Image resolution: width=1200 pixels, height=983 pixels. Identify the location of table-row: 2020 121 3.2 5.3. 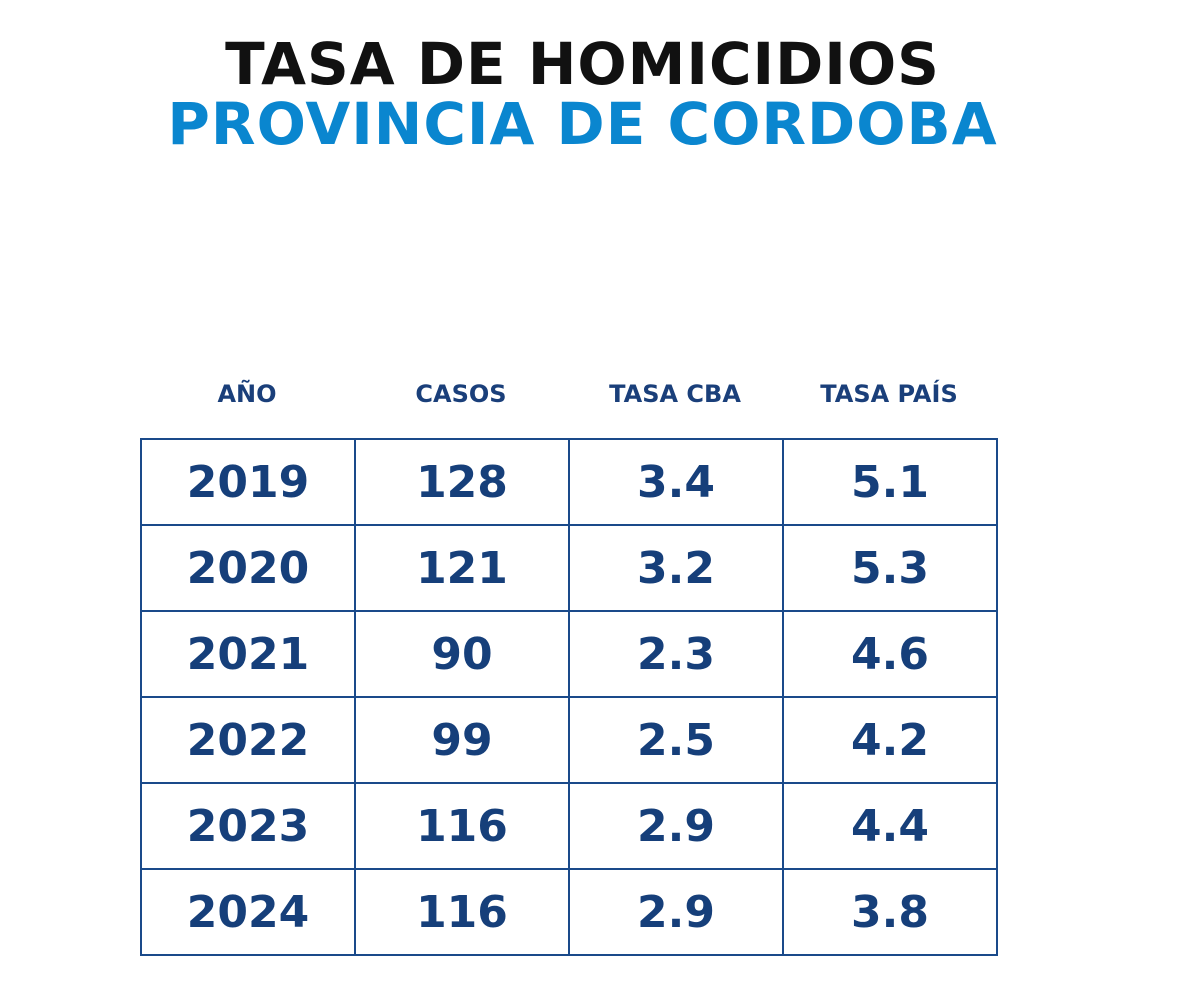
(569, 568).